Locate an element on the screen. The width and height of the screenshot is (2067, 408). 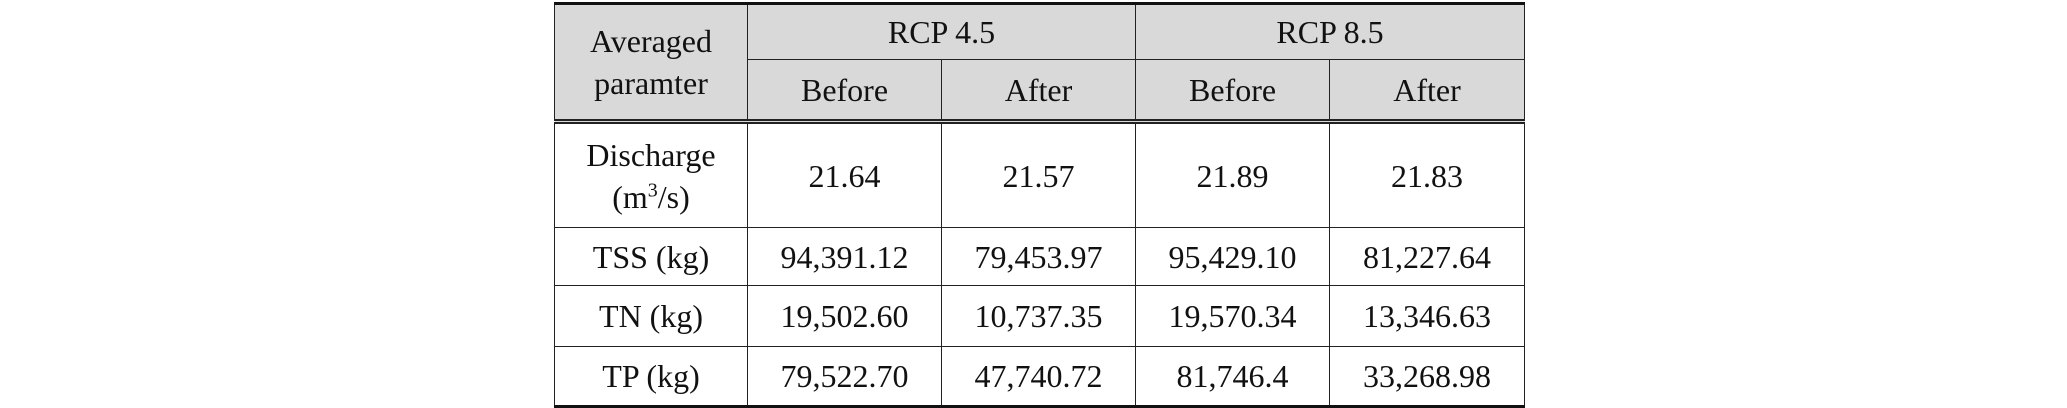
value-cell: 13,346.63 is located at coordinates (1427, 316).